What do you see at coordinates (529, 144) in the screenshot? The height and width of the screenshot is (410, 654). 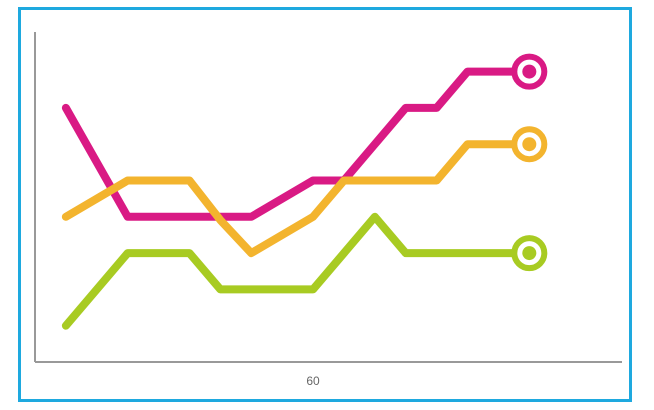 I see `series-2-end-dot` at bounding box center [529, 144].